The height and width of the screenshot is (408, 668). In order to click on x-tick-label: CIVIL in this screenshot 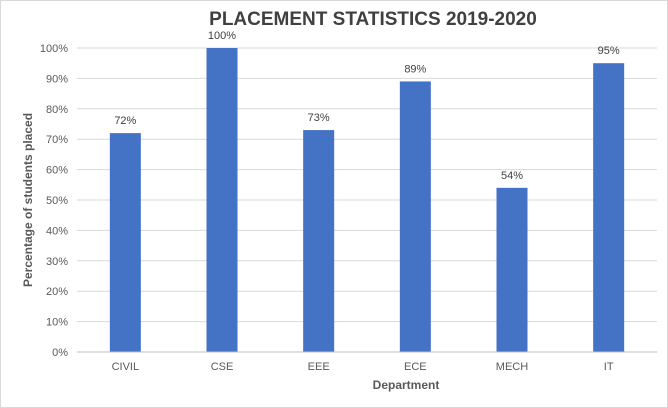, I will do `click(126, 367)`.